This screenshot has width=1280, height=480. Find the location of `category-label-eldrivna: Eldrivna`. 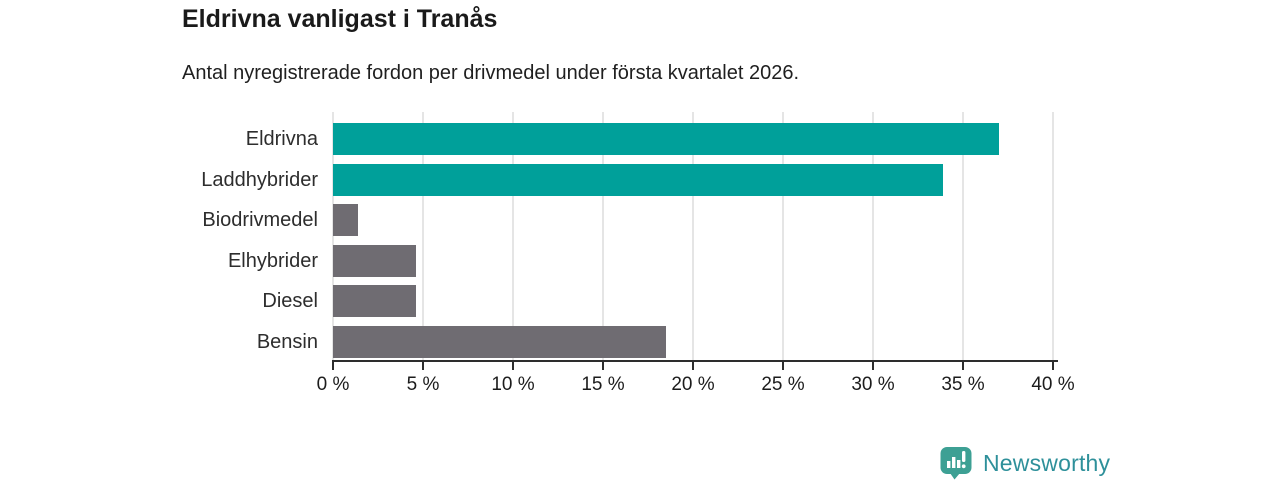

category-label-eldrivna: Eldrivna is located at coordinates (281, 139).